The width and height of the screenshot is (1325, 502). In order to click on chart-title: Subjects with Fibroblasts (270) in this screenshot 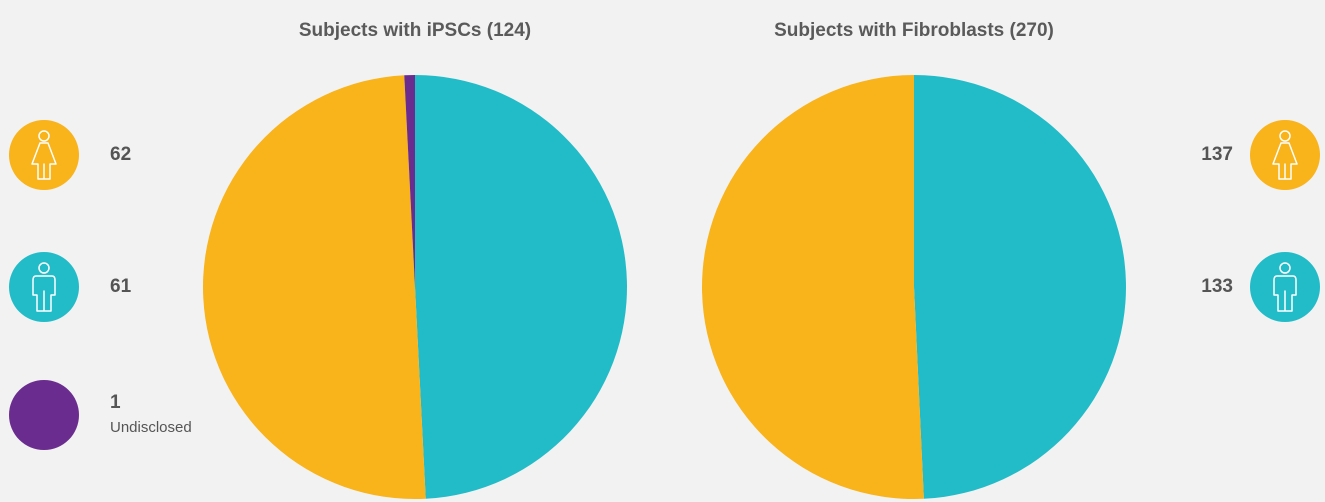, I will do `click(914, 30)`.